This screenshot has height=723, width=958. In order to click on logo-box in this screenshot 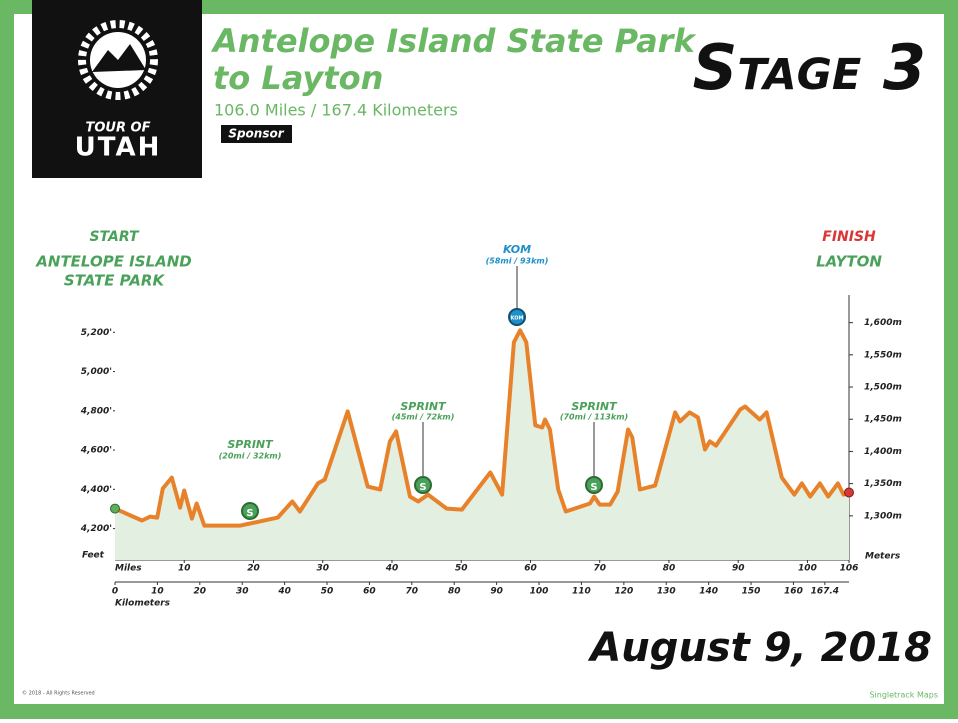, I will do `click(117, 89)`.